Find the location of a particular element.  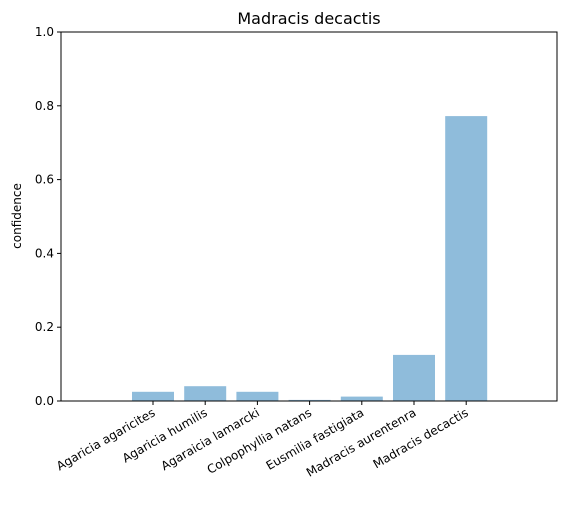

chart-title: Madracis decactis is located at coordinates (308, 18).